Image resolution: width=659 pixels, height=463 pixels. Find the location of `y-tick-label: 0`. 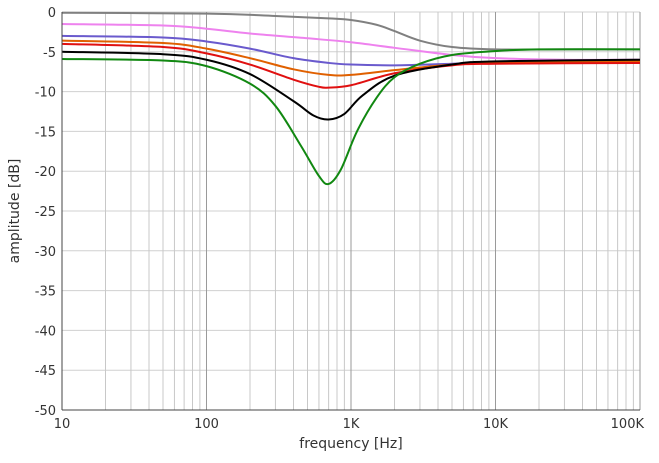

y-tick-label: 0 is located at coordinates (52, 13).